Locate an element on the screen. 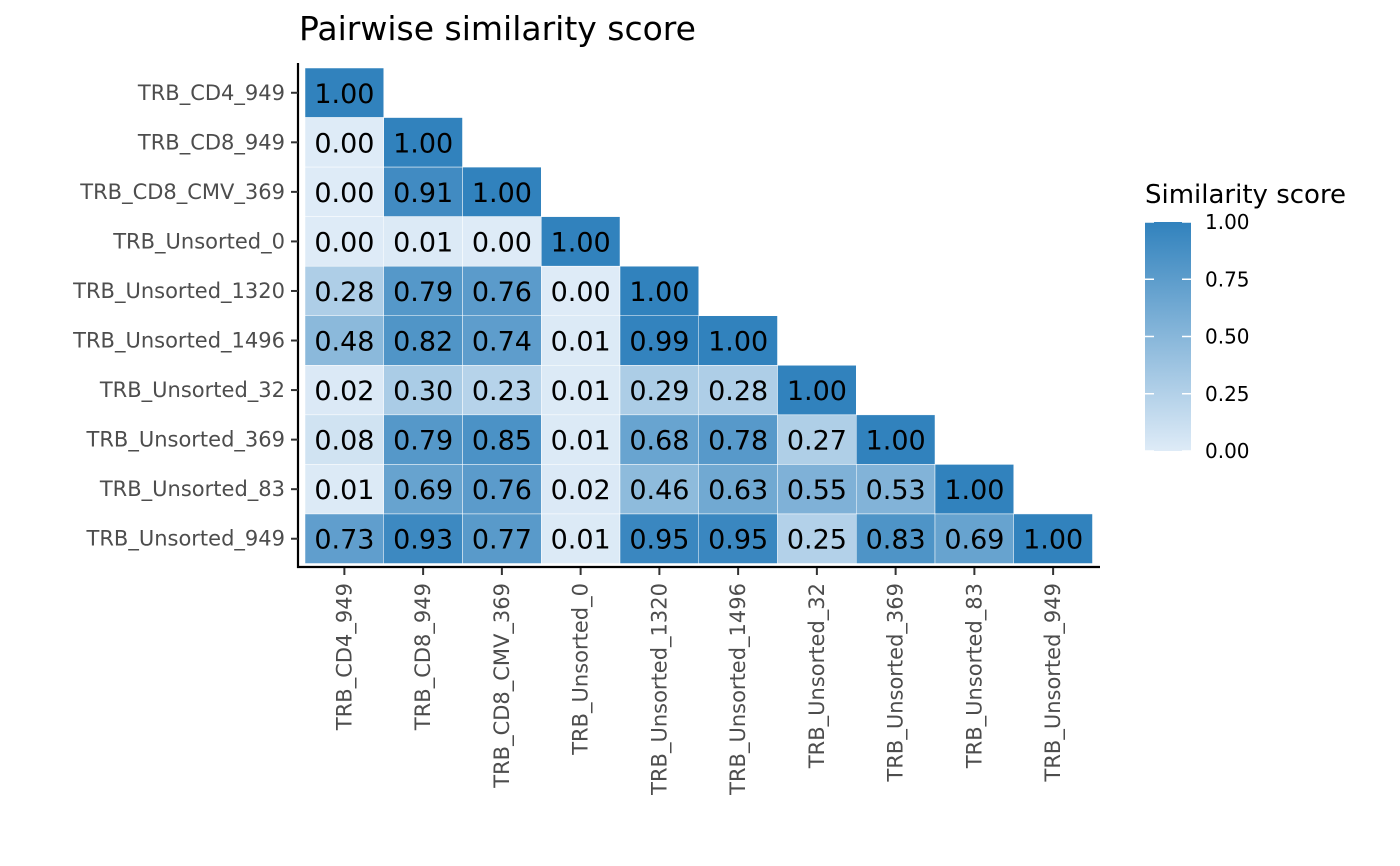  y-tick-label: TRB_Unsorted_83 is located at coordinates (192, 489).